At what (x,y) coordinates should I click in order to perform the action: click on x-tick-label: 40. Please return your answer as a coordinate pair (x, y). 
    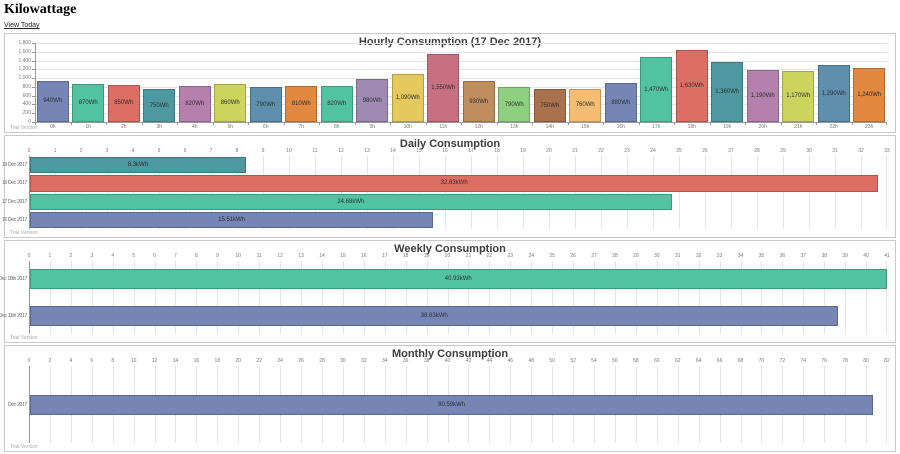
    Looking at the image, I should click on (447, 361).